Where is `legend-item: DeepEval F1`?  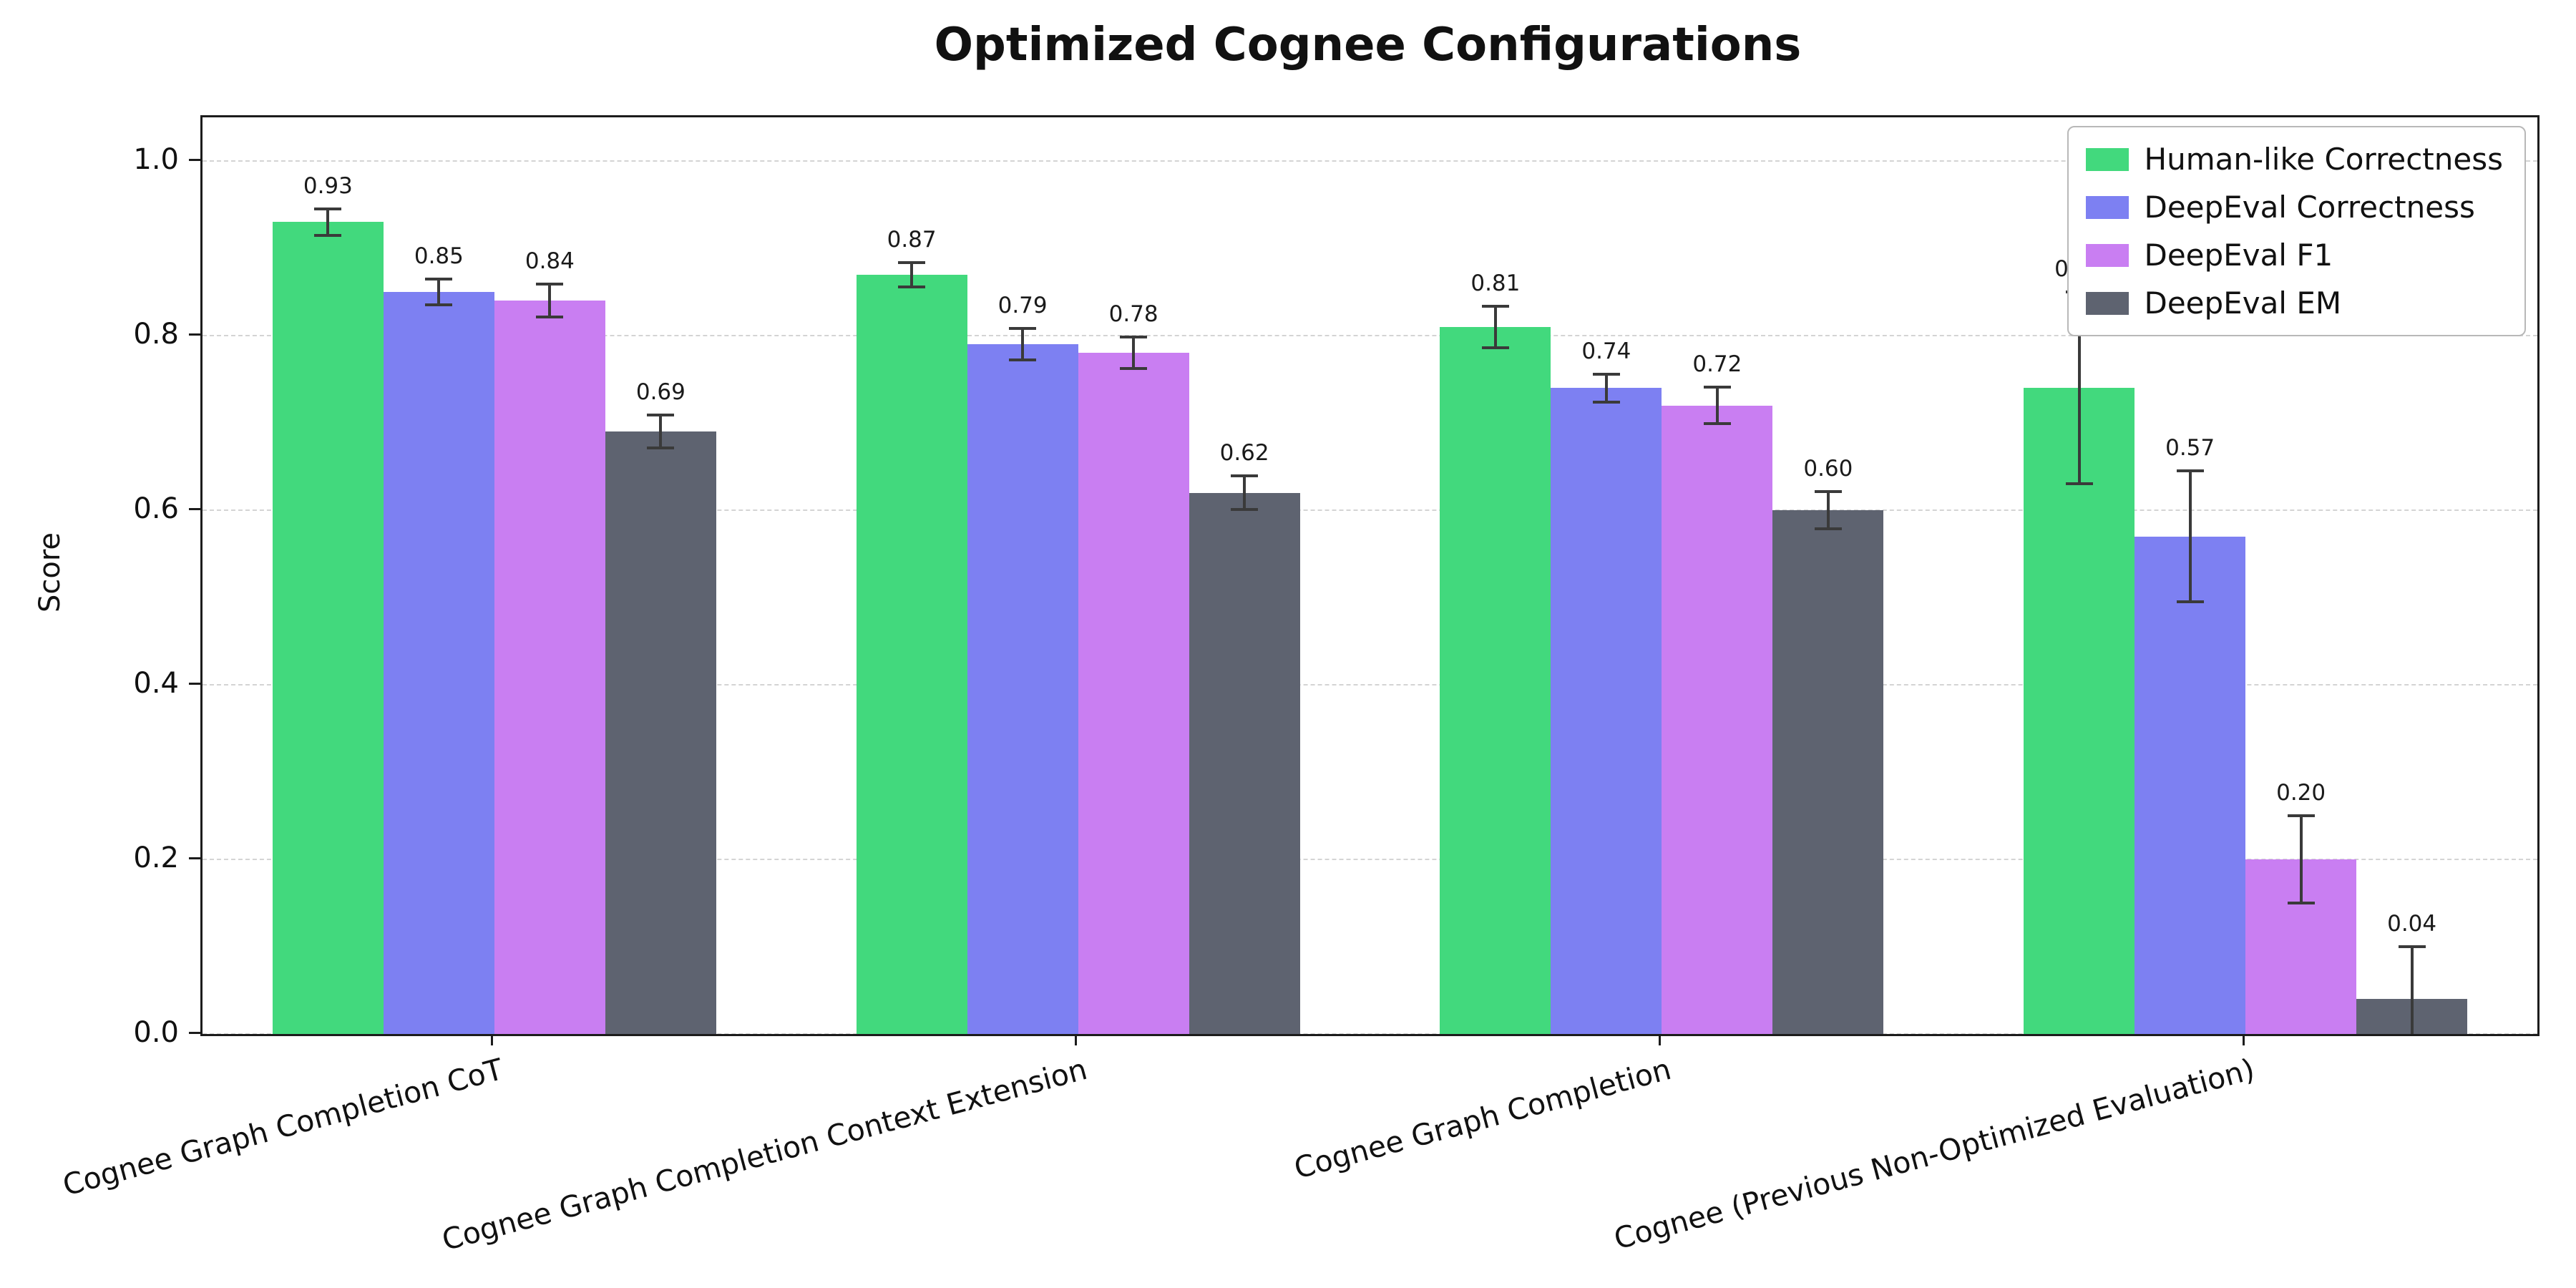
legend-item: DeepEval F1 is located at coordinates (2294, 255).